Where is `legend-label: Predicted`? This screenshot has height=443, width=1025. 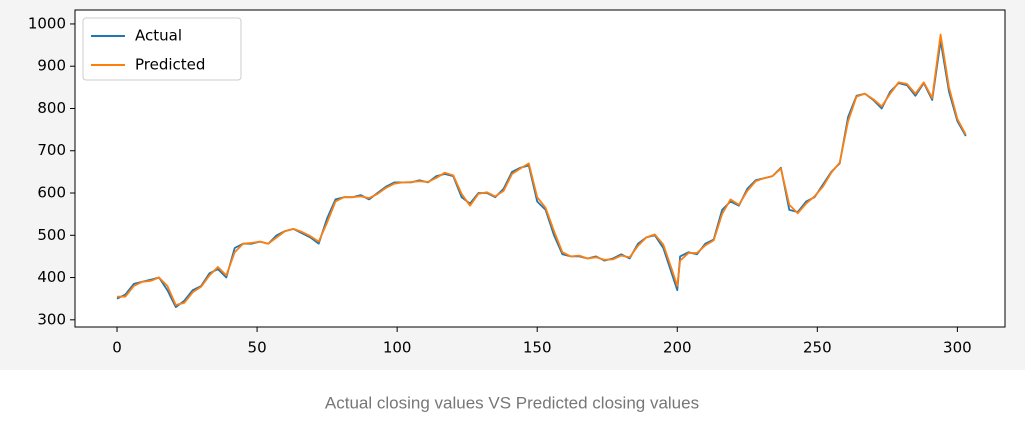 legend-label: Predicted is located at coordinates (170, 65).